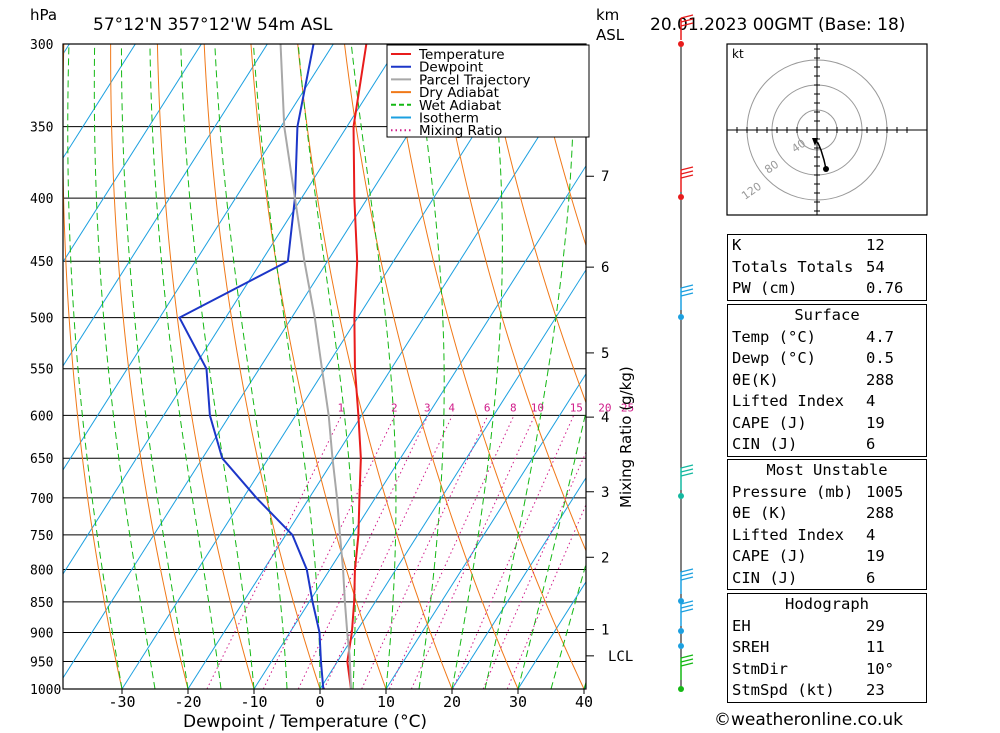 The image size is (1000, 733). Describe the element at coordinates (41, 459) in the screenshot. I see `pressure-tick-label: 650` at that location.